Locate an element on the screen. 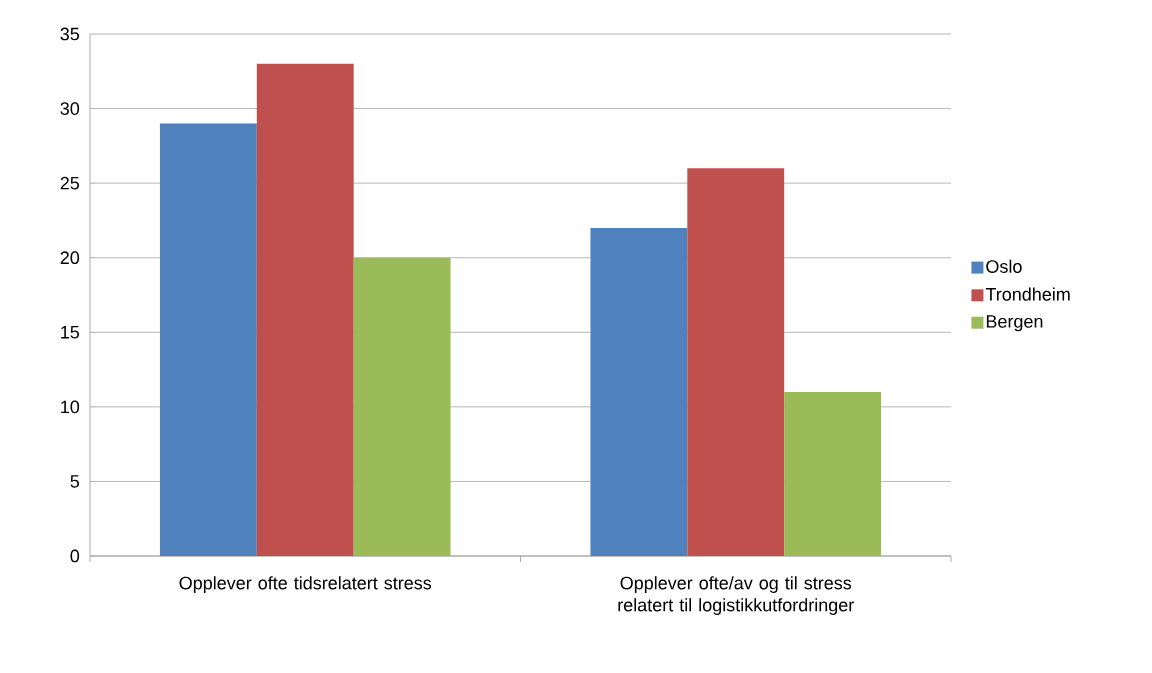 The width and height of the screenshot is (1152, 673). y-tick-label: 10 is located at coordinates (70, 407).